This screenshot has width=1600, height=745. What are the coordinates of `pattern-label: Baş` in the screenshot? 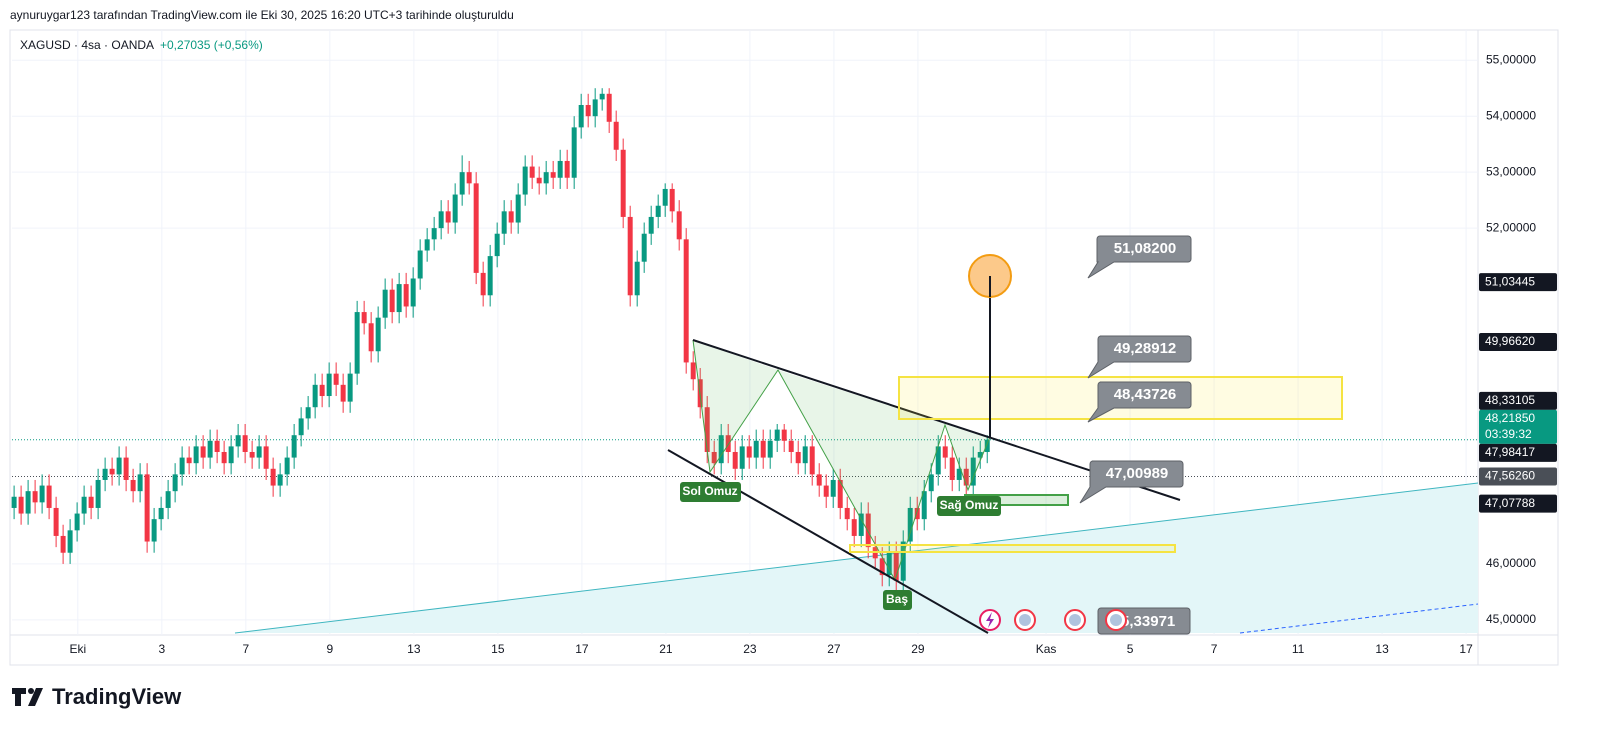 It's located at (897, 599).